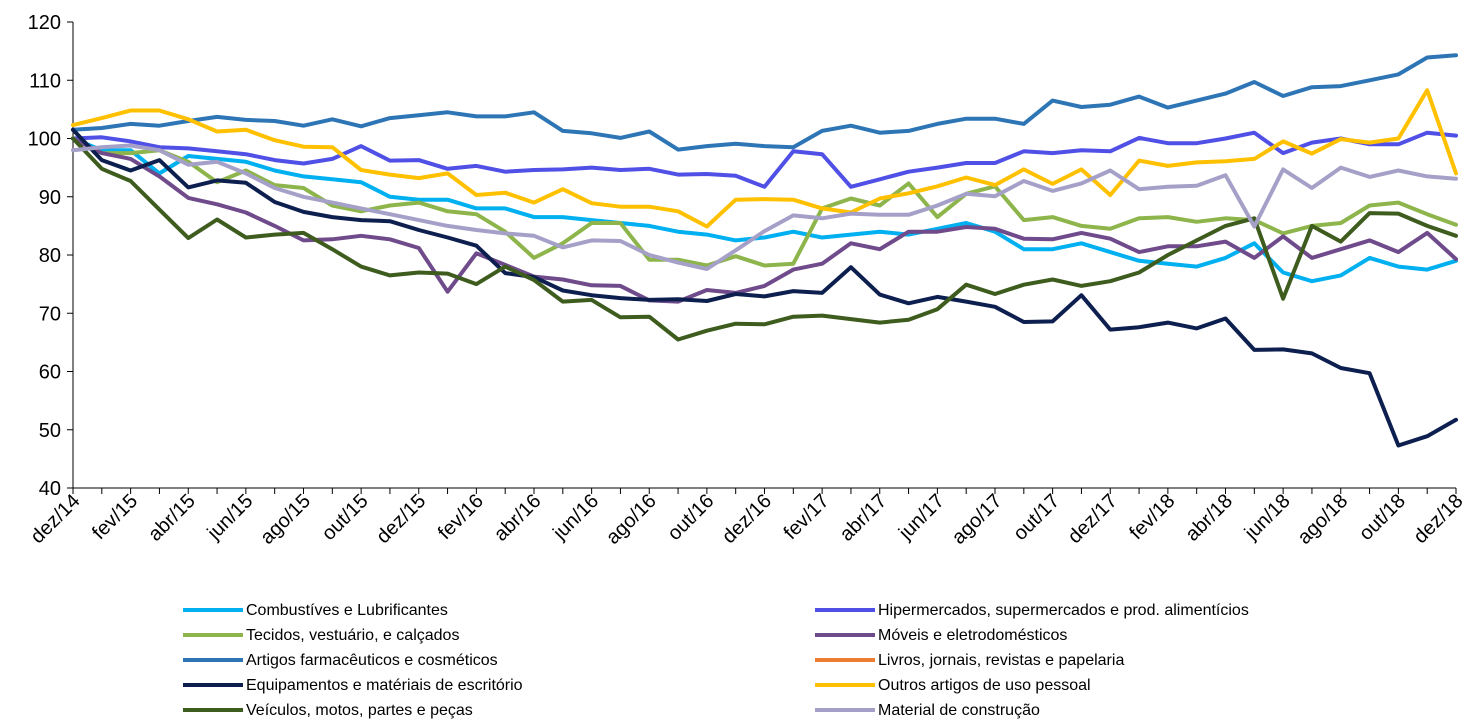 The height and width of the screenshot is (725, 1480). Describe the element at coordinates (50, 489) in the screenshot. I see `y-tick-label: 40` at that location.